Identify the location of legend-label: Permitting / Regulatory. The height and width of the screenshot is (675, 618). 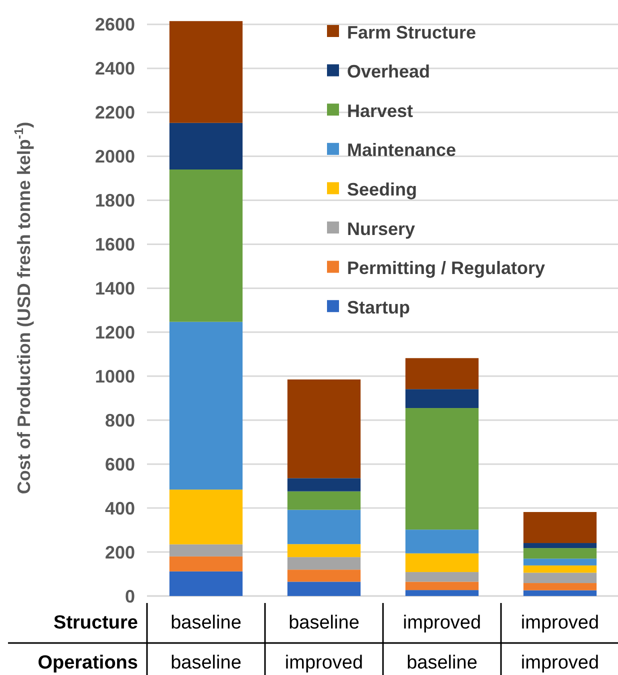
(446, 268).